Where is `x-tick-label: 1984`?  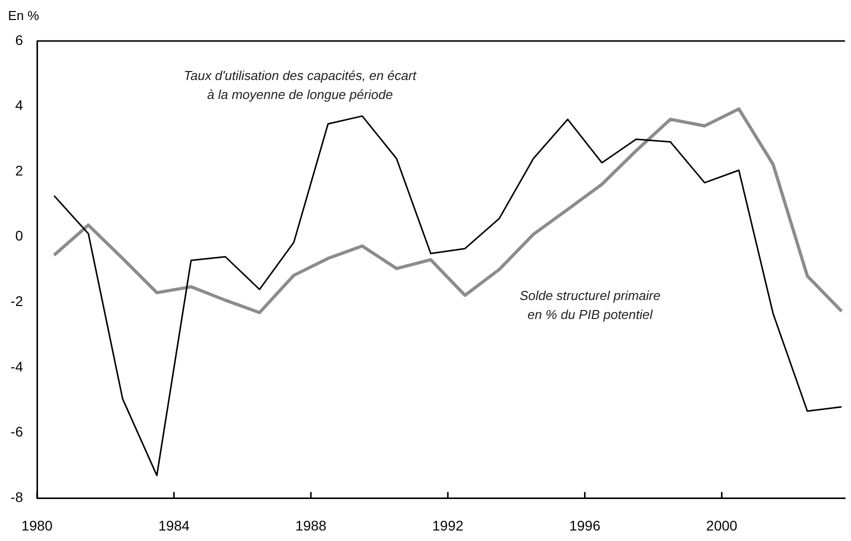 x-tick-label: 1984 is located at coordinates (174, 525).